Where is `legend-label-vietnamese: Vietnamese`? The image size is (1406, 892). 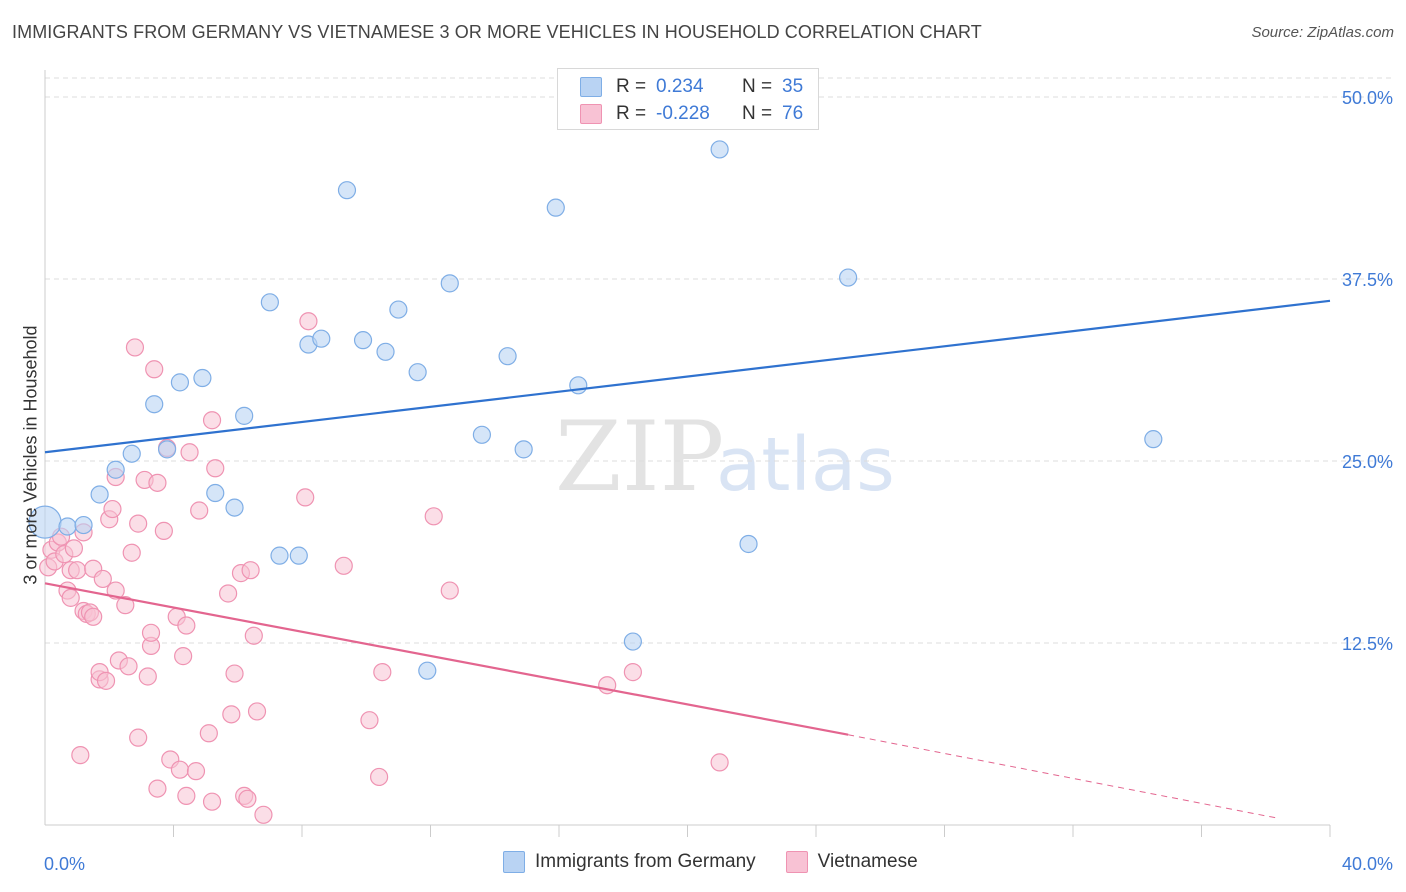
legend-label-vietnamese: Vietnamese is located at coordinates (867, 861).